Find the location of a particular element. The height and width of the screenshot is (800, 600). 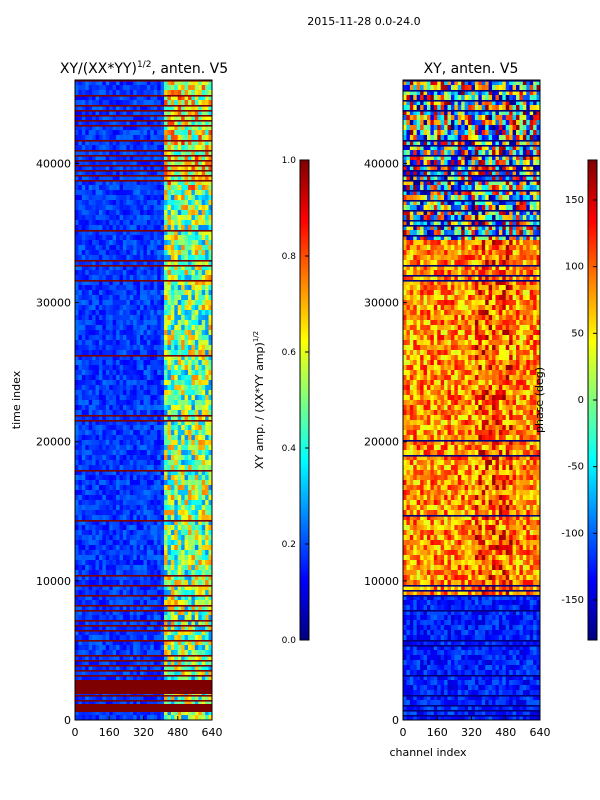

amplitude-colorbar-label-sup: 1/2 is located at coordinates (256, 336).